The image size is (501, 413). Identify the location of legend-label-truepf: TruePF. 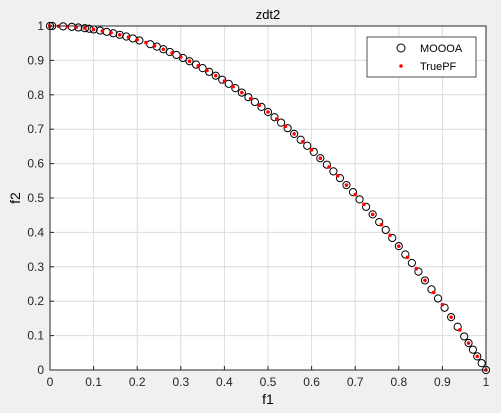
(438, 67).